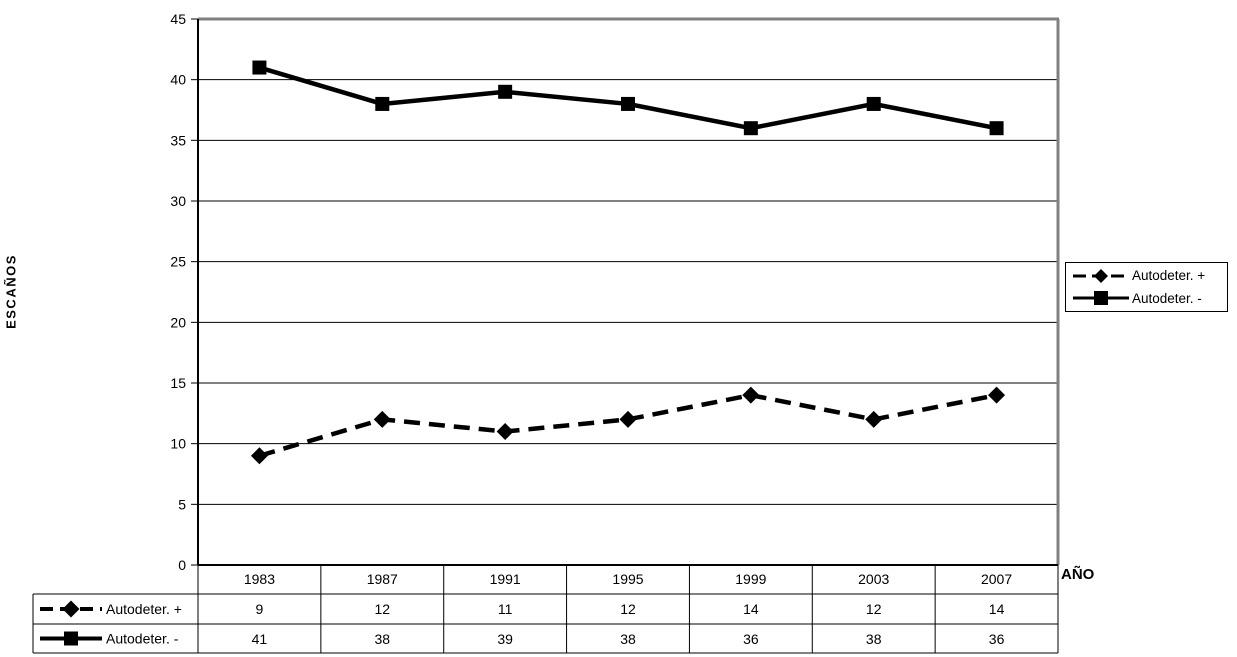  Describe the element at coordinates (505, 579) in the screenshot. I see `table-year-cell: 1991` at that location.